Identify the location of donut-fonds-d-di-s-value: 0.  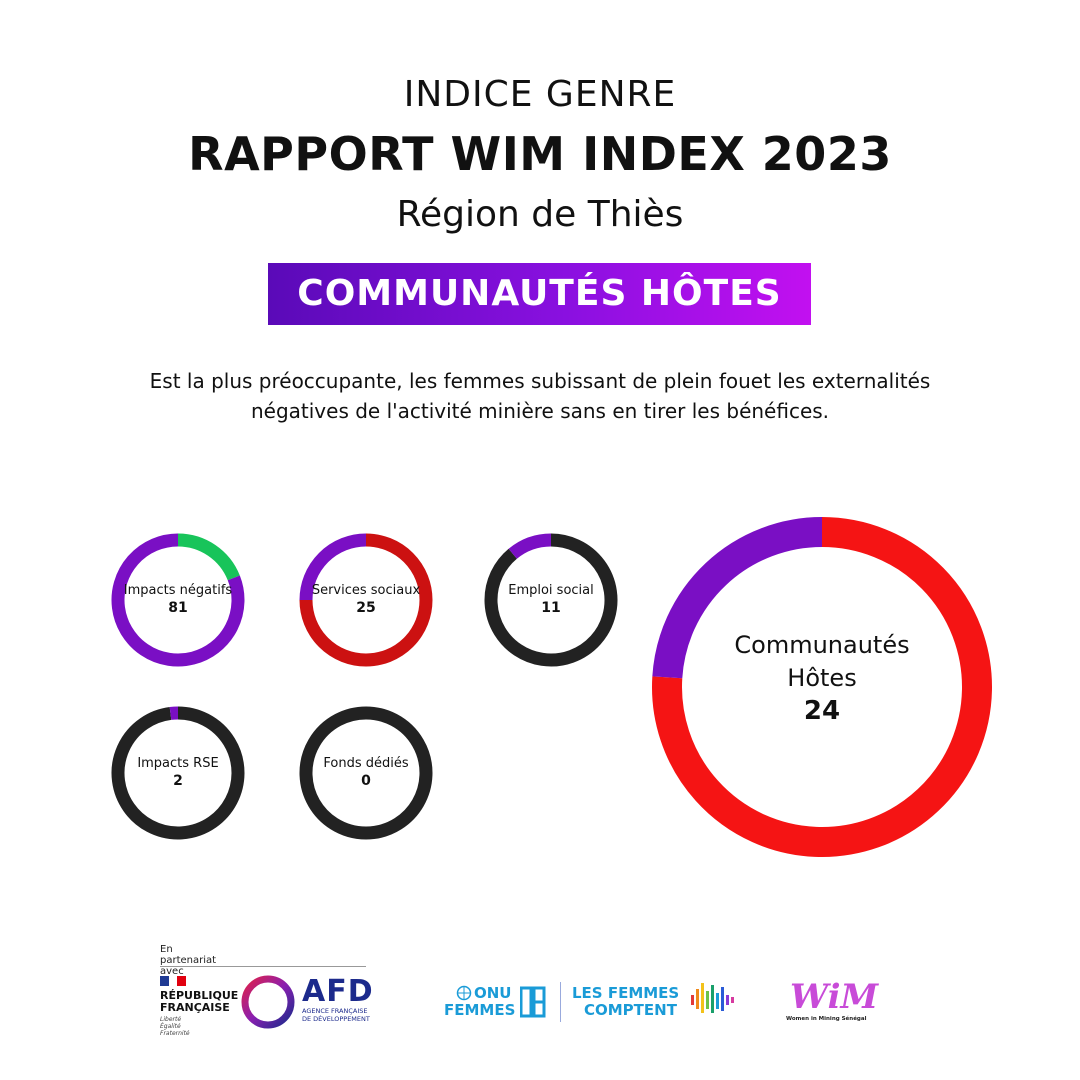
(366, 781).